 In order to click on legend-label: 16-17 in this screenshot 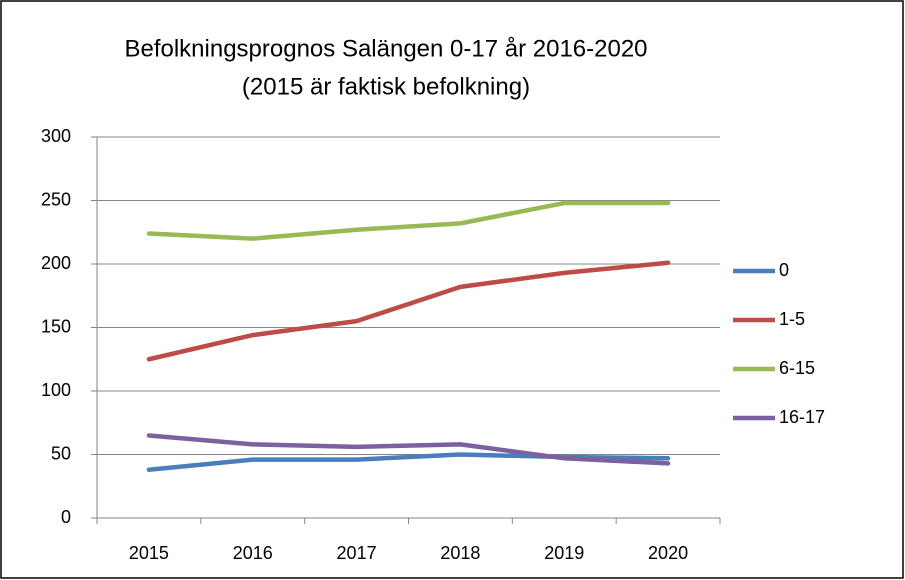, I will do `click(802, 417)`.